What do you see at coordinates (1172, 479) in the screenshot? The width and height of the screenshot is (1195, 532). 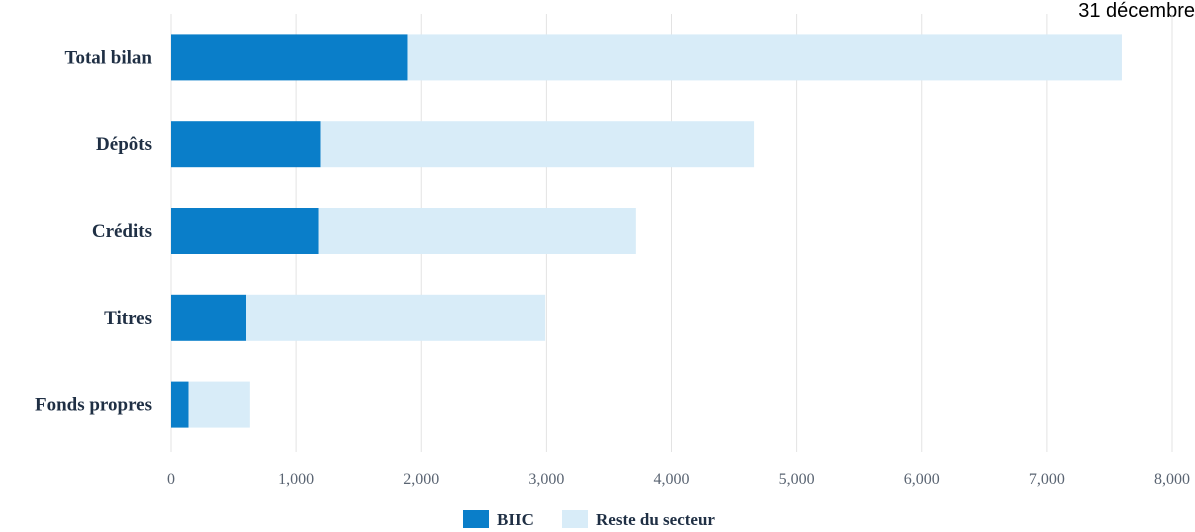 I see `x-tick-label: 8,000` at bounding box center [1172, 479].